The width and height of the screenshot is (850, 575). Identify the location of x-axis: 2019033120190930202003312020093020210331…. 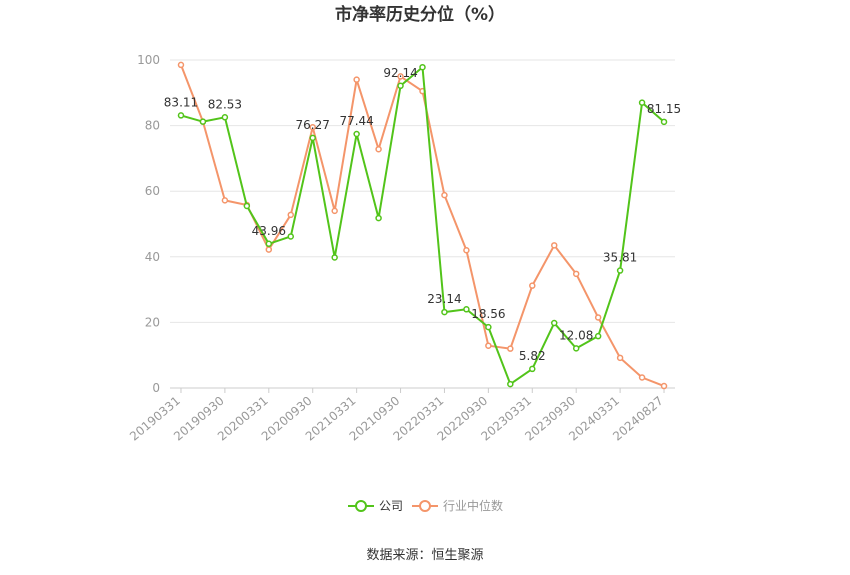
(396, 416).